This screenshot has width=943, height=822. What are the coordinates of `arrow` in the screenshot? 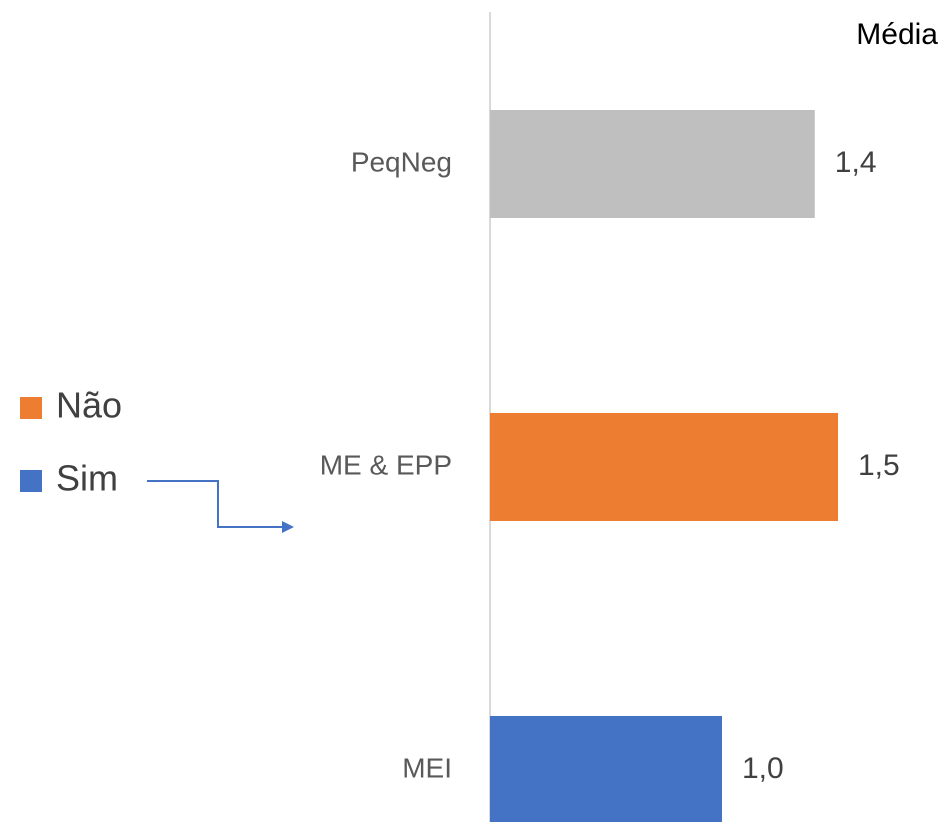 It's located at (215, 504).